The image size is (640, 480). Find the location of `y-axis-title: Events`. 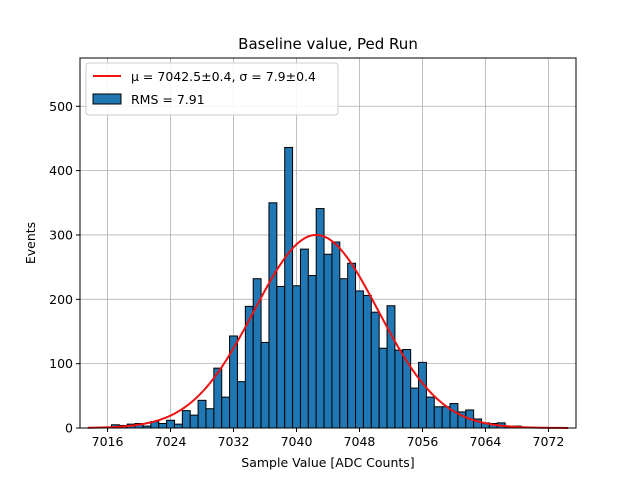

y-axis-title: Events is located at coordinates (30, 243).